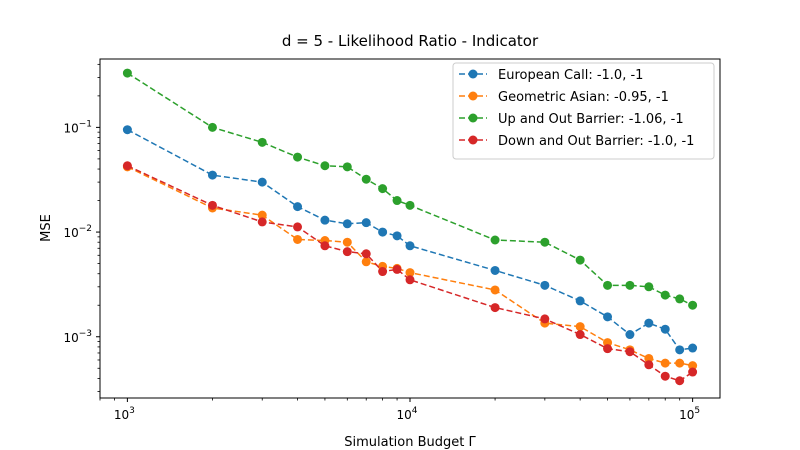  What do you see at coordinates (77, 127) in the screenshot?
I see `y-tick-label: 10⁻¹` at bounding box center [77, 127].